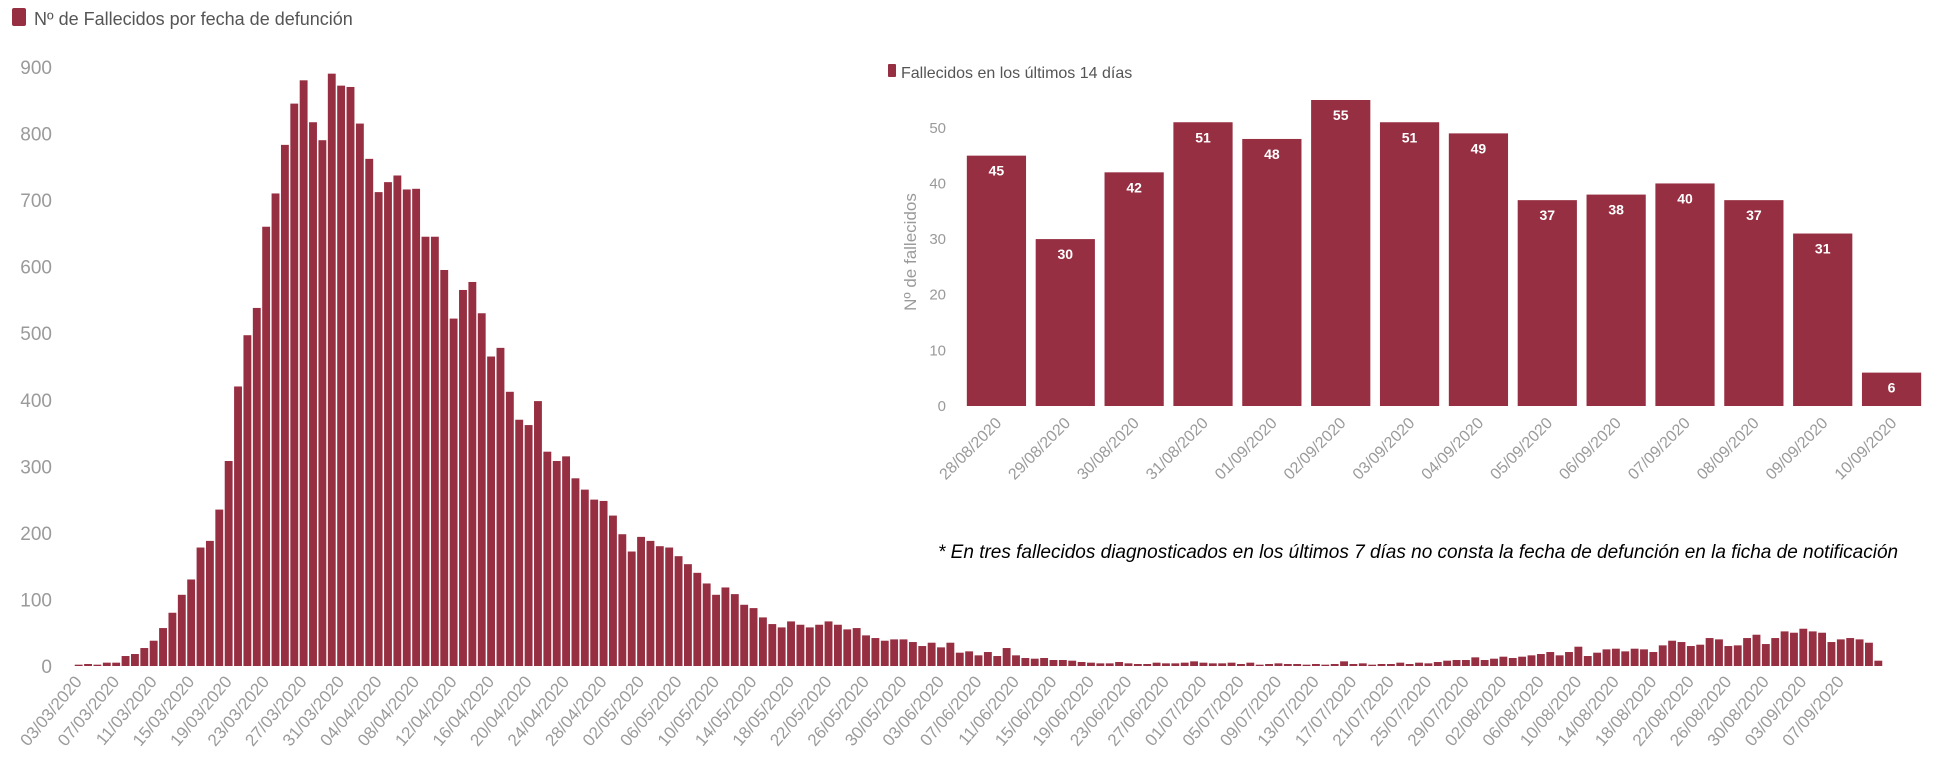  I want to click on inset-legend: Fallecidos en los últimos 14 días, so click(1010, 73).